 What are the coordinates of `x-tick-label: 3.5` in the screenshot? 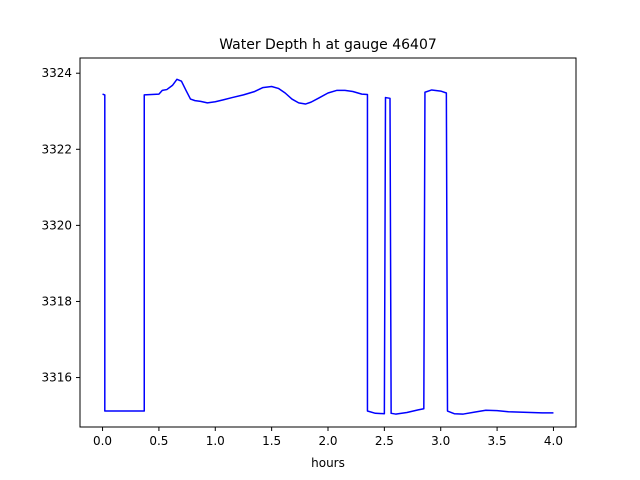 It's located at (497, 441).